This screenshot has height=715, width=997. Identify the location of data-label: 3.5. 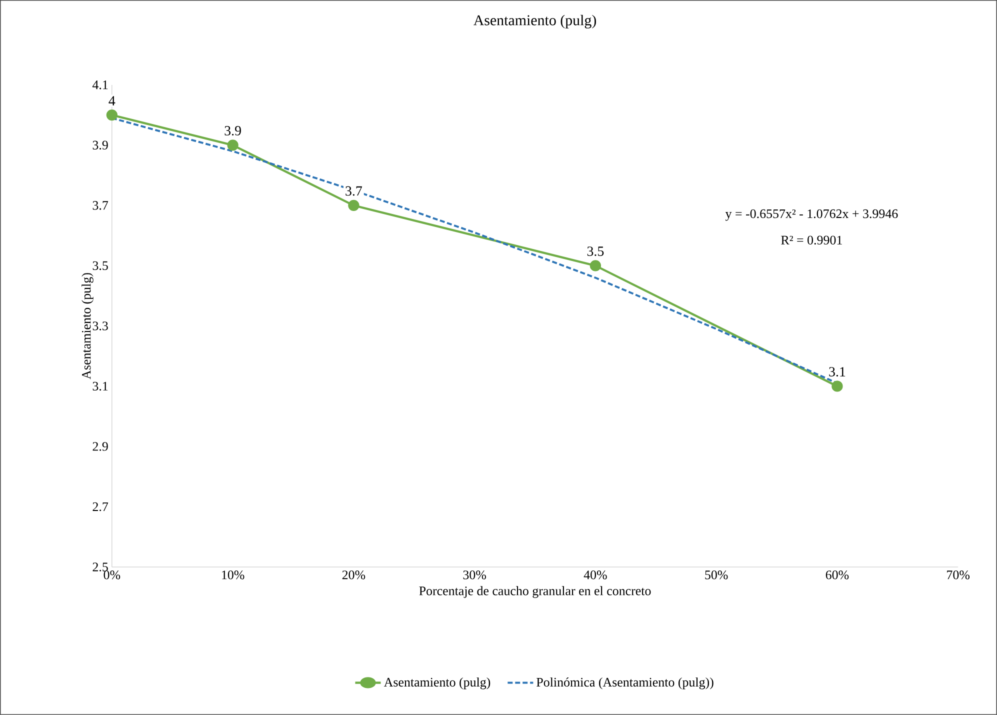
(595, 251).